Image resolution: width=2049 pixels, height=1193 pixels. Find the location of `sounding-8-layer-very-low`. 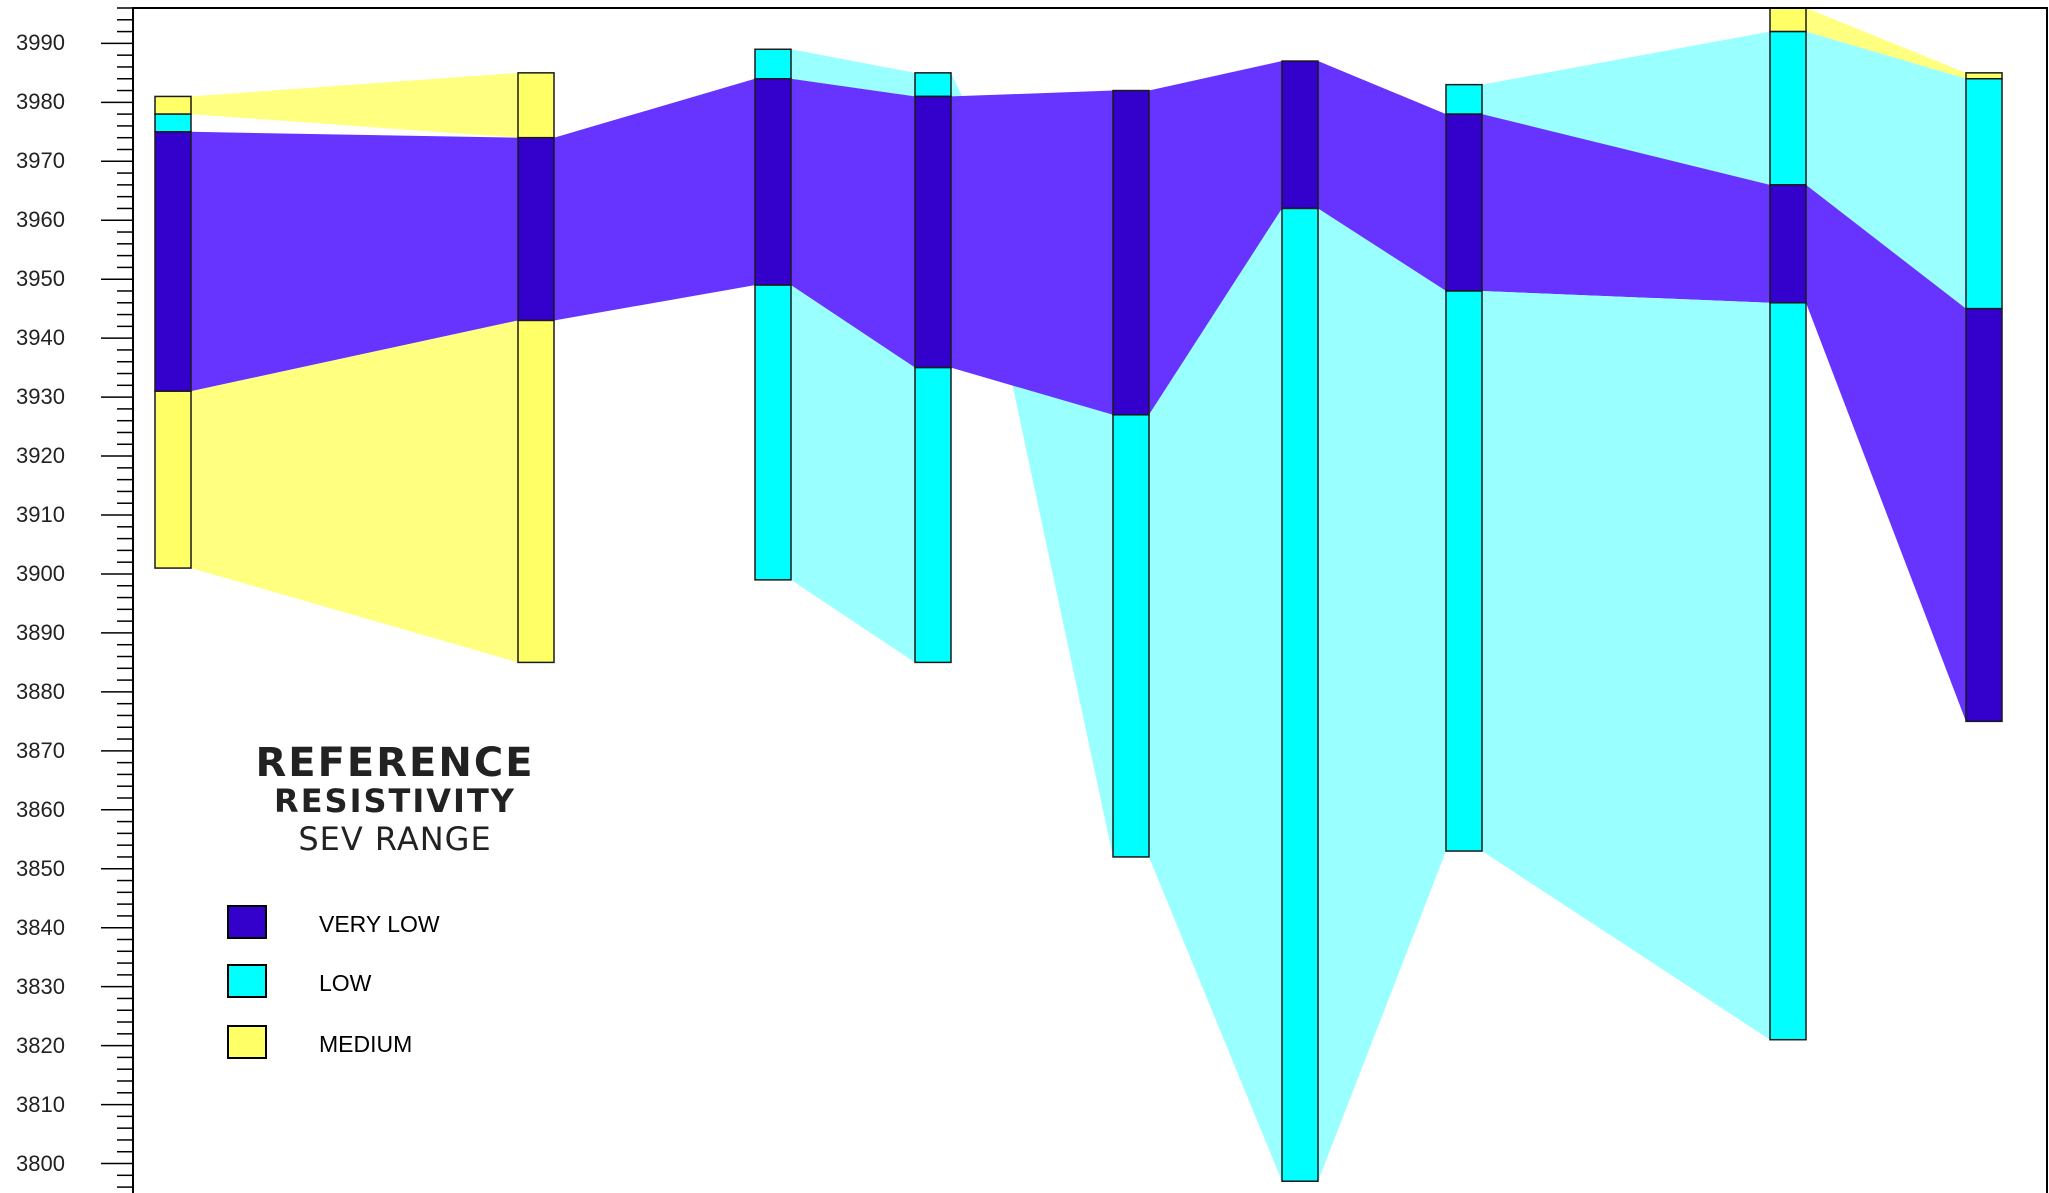

sounding-8-layer-very-low is located at coordinates (1788, 244).